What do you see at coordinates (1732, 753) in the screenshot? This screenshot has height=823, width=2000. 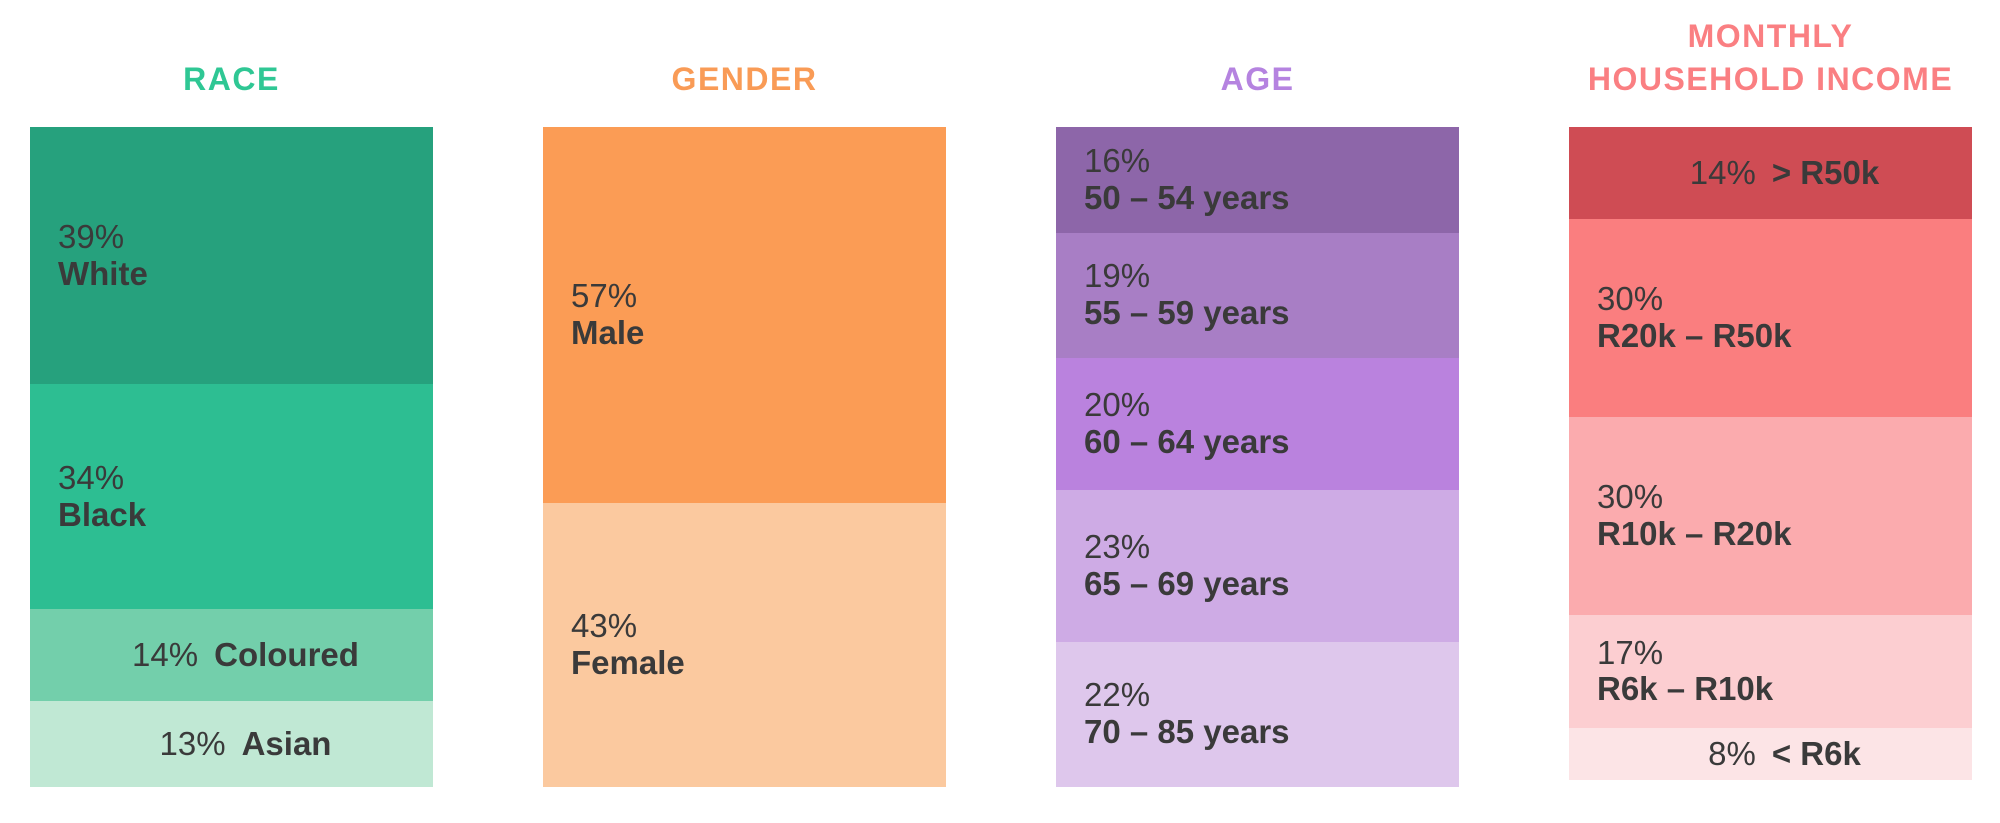 I see `segment-percent: 8%` at bounding box center [1732, 753].